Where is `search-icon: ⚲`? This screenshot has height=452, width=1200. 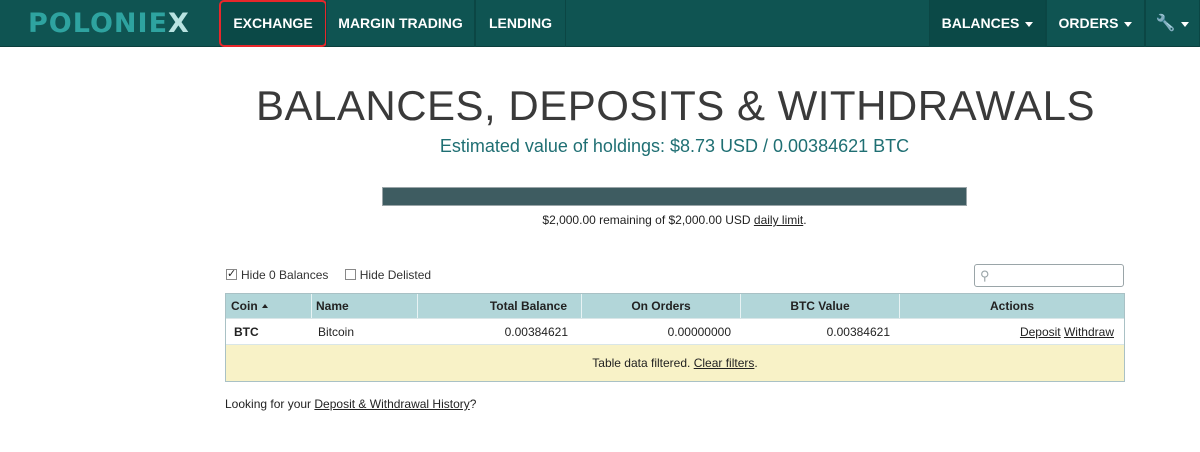 search-icon: ⚲ is located at coordinates (985, 275).